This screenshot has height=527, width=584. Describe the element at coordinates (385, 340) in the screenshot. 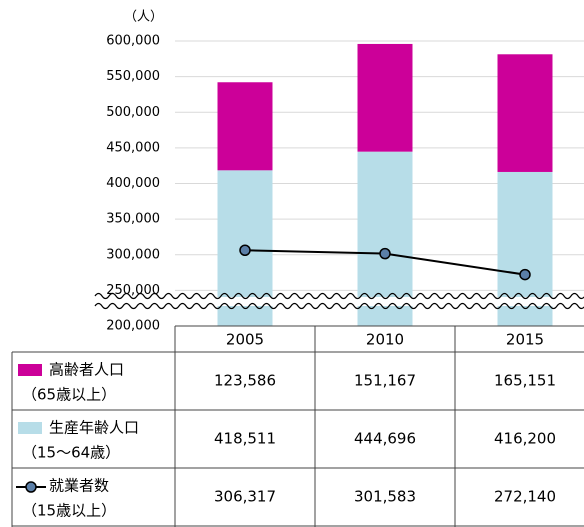

I see `x-tick-label: 2010` at that location.